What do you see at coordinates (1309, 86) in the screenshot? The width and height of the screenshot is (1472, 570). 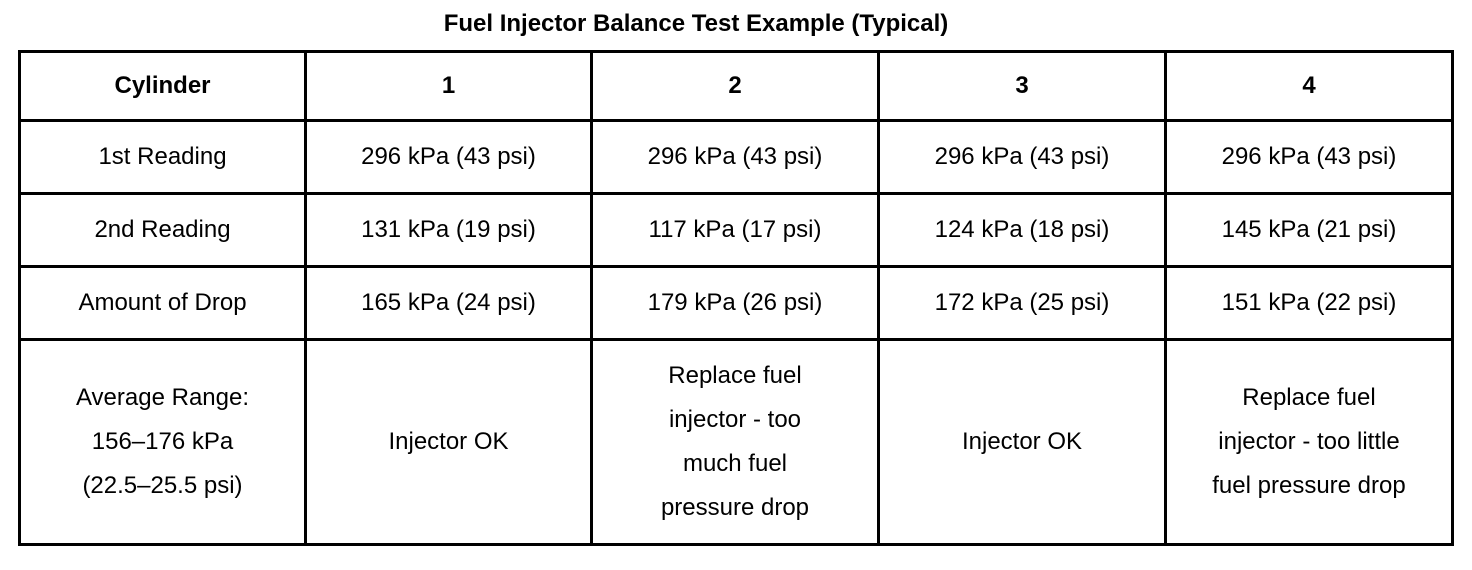 I see `header-cylinder-4: 4` at bounding box center [1309, 86].